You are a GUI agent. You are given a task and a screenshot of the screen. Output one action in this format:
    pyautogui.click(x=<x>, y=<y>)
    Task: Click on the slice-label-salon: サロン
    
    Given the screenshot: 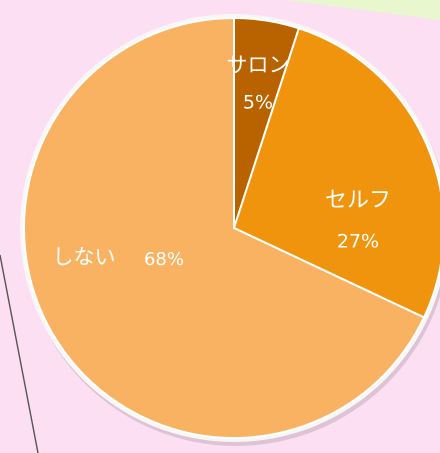 What is the action you would take?
    pyautogui.click(x=258, y=65)
    